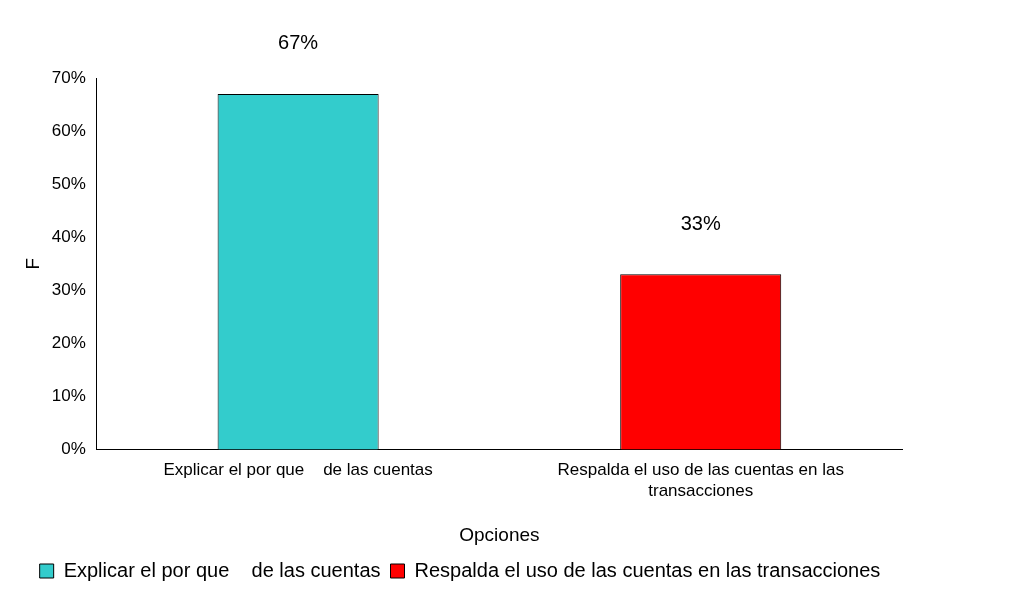 Image resolution: width=1030 pixels, height=599 pixels. What do you see at coordinates (700, 222) in the screenshot?
I see `data-label: 33%` at bounding box center [700, 222].